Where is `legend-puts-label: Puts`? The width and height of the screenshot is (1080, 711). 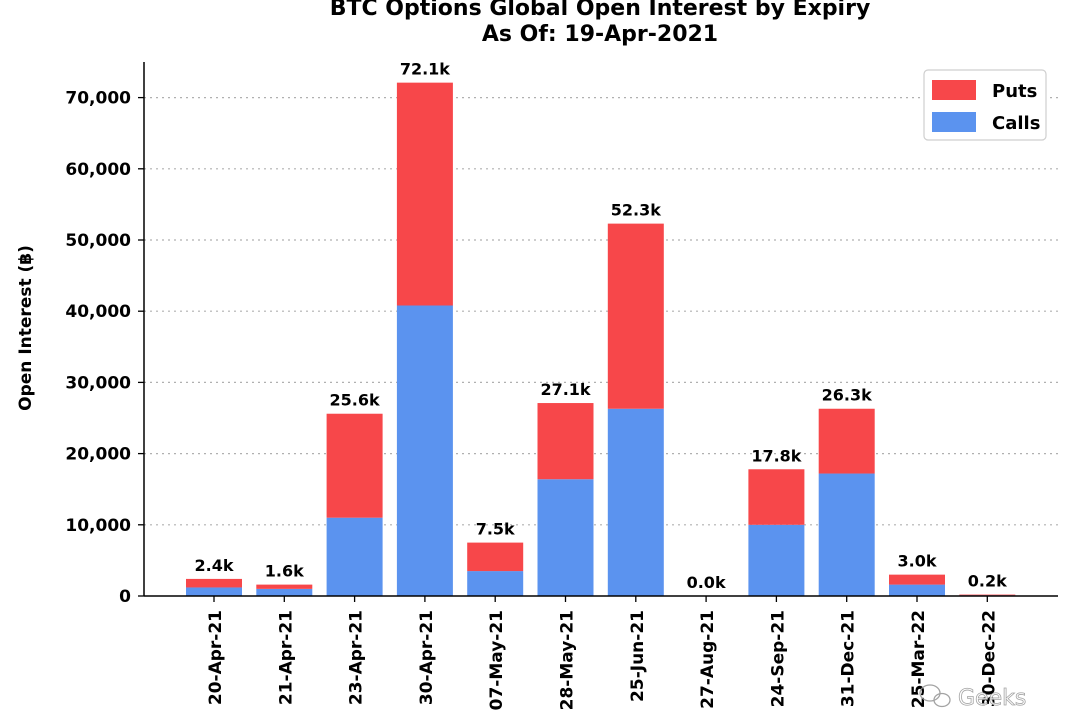 legend-puts-label: Puts is located at coordinates (1014, 91).